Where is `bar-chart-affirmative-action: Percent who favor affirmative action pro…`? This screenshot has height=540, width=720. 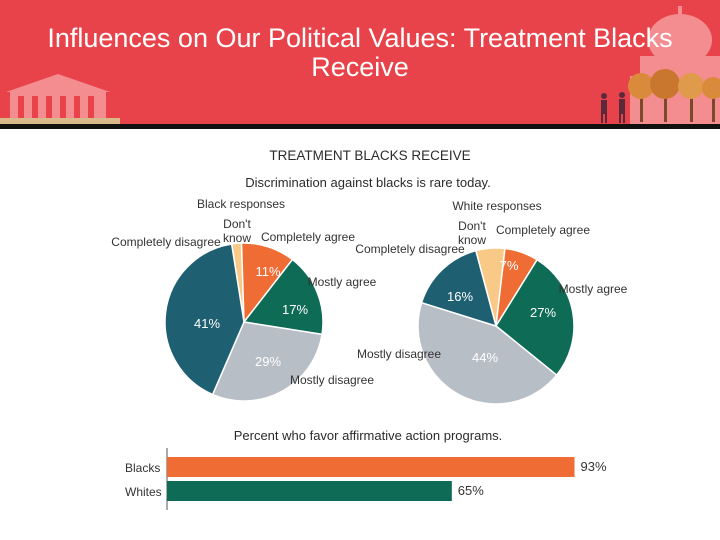
bar-chart-affirmative-action: Percent who favor affirmative action pro… is located at coordinates (366, 469).